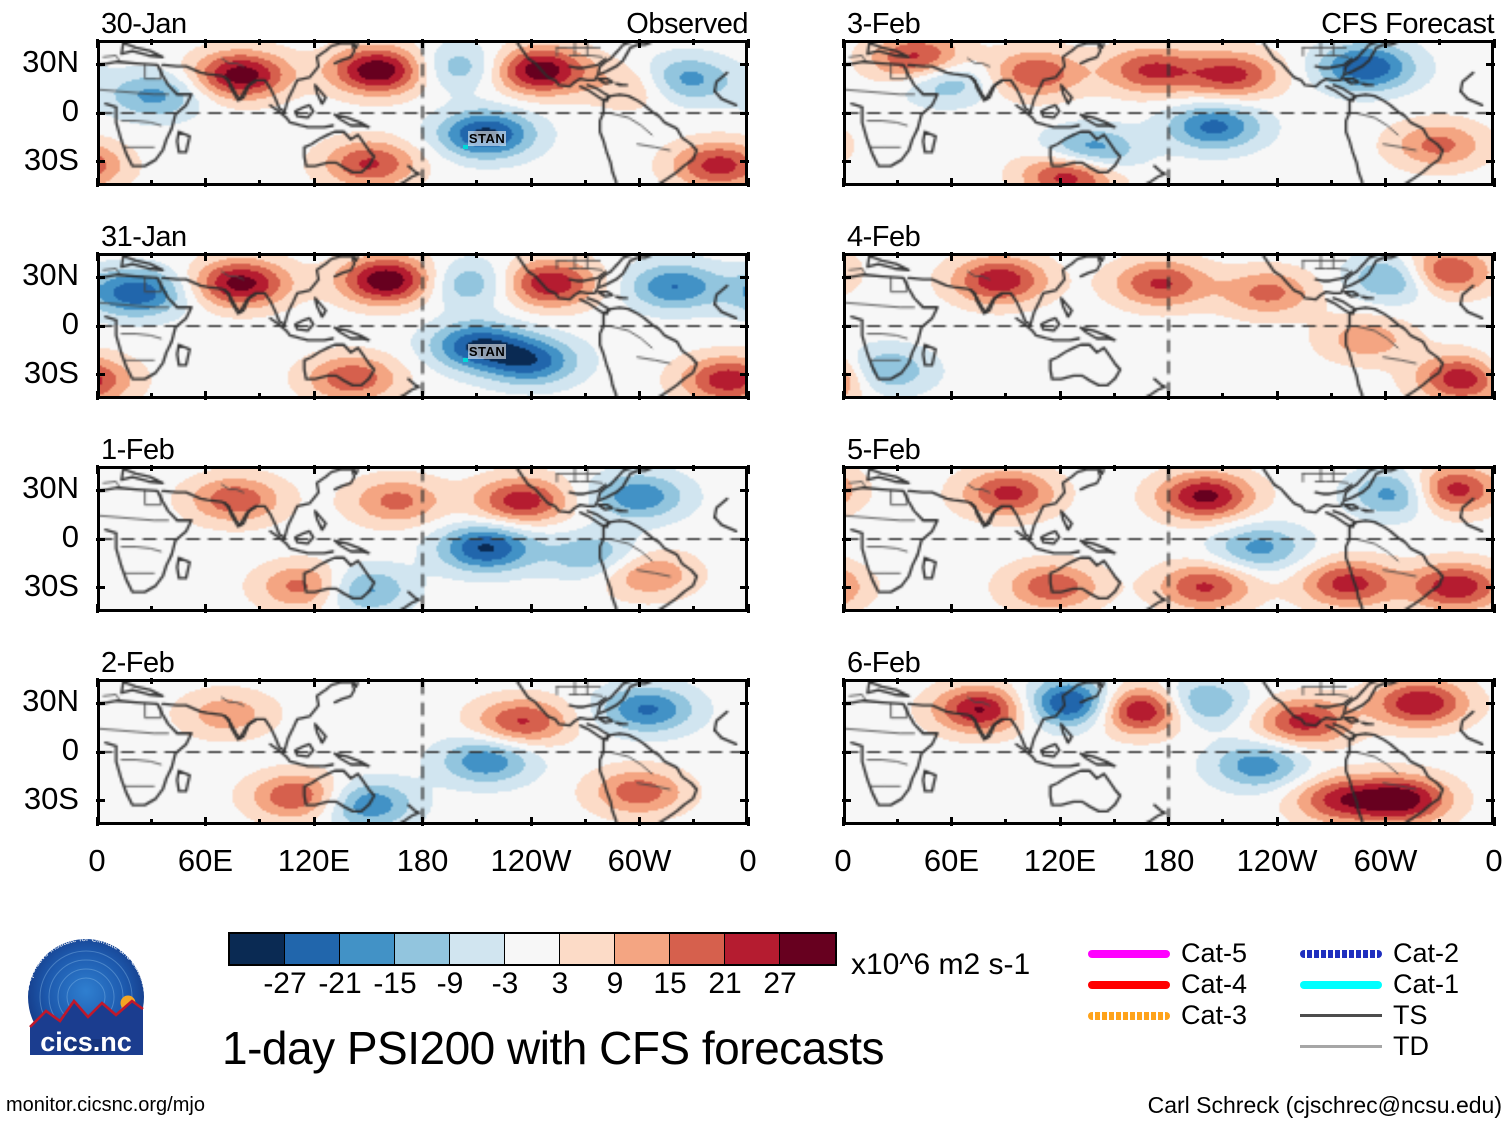 This screenshot has height=1121, width=1510. What do you see at coordinates (105, 1105) in the screenshot?
I see `footer-url: monitor.cicsnc.org/mjo` at bounding box center [105, 1105].